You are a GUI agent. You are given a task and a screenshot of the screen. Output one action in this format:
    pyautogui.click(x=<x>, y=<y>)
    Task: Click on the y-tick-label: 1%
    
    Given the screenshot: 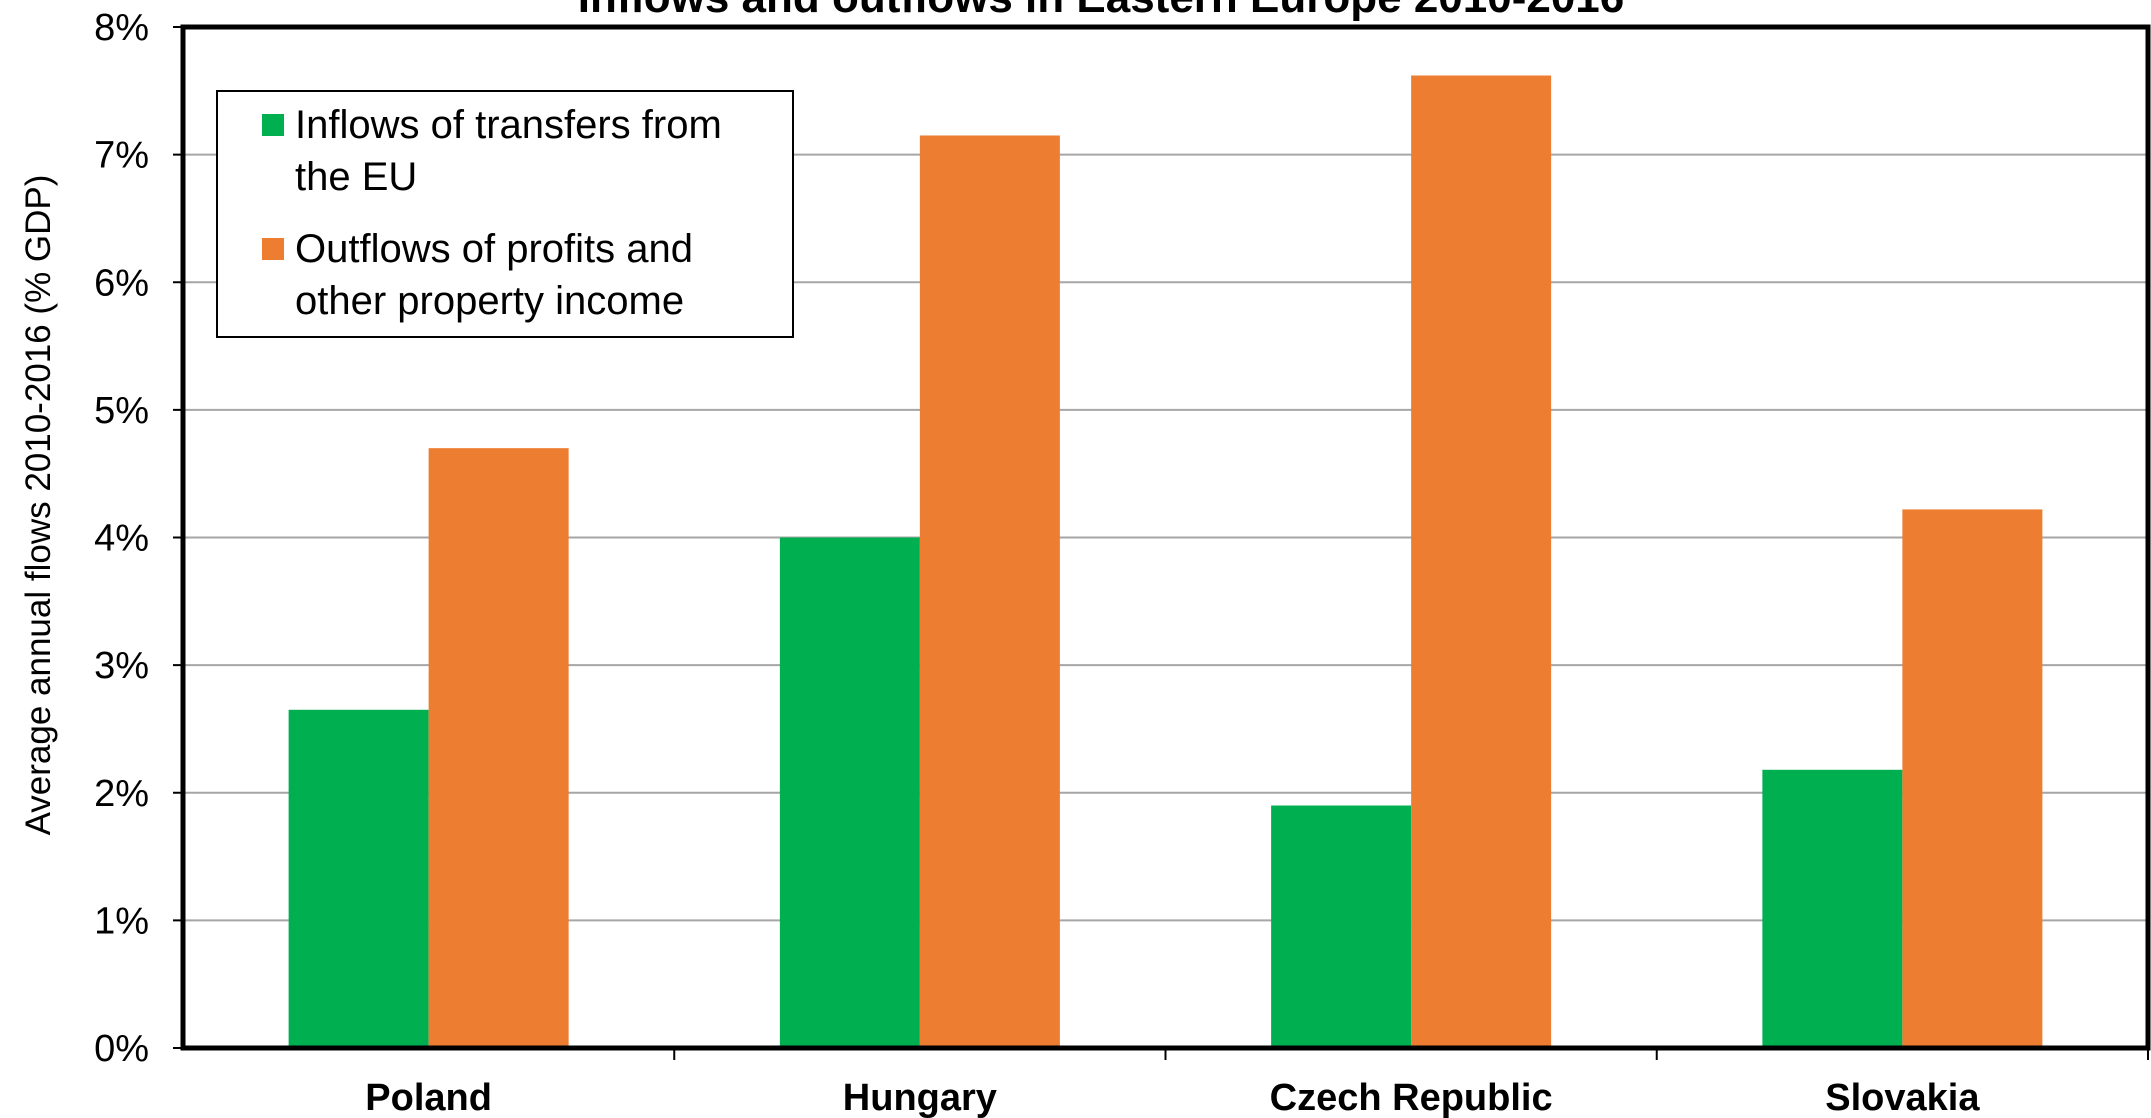 What is the action you would take?
    pyautogui.click(x=121, y=921)
    